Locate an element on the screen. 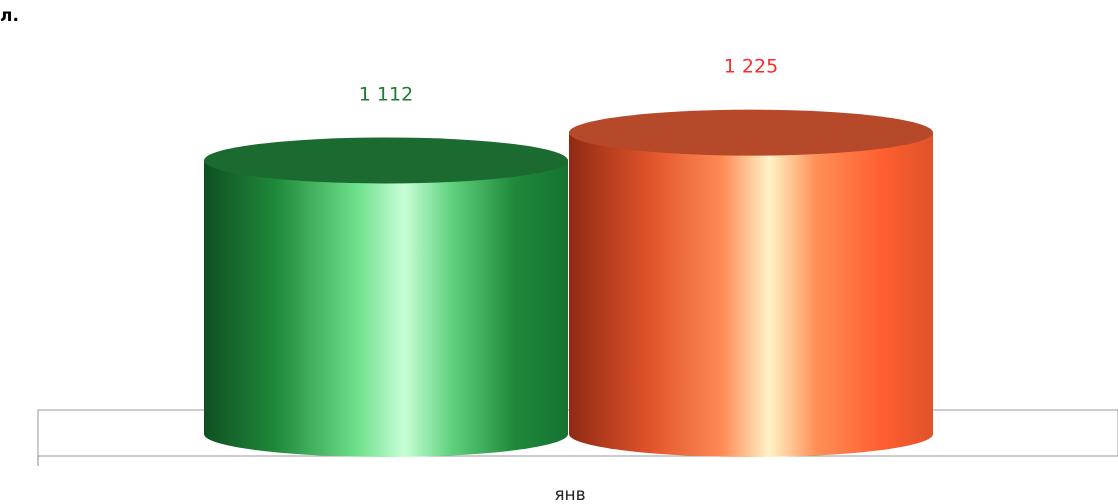 This screenshot has height=504, width=1118. data-label-2: 1 225 is located at coordinates (751, 67).